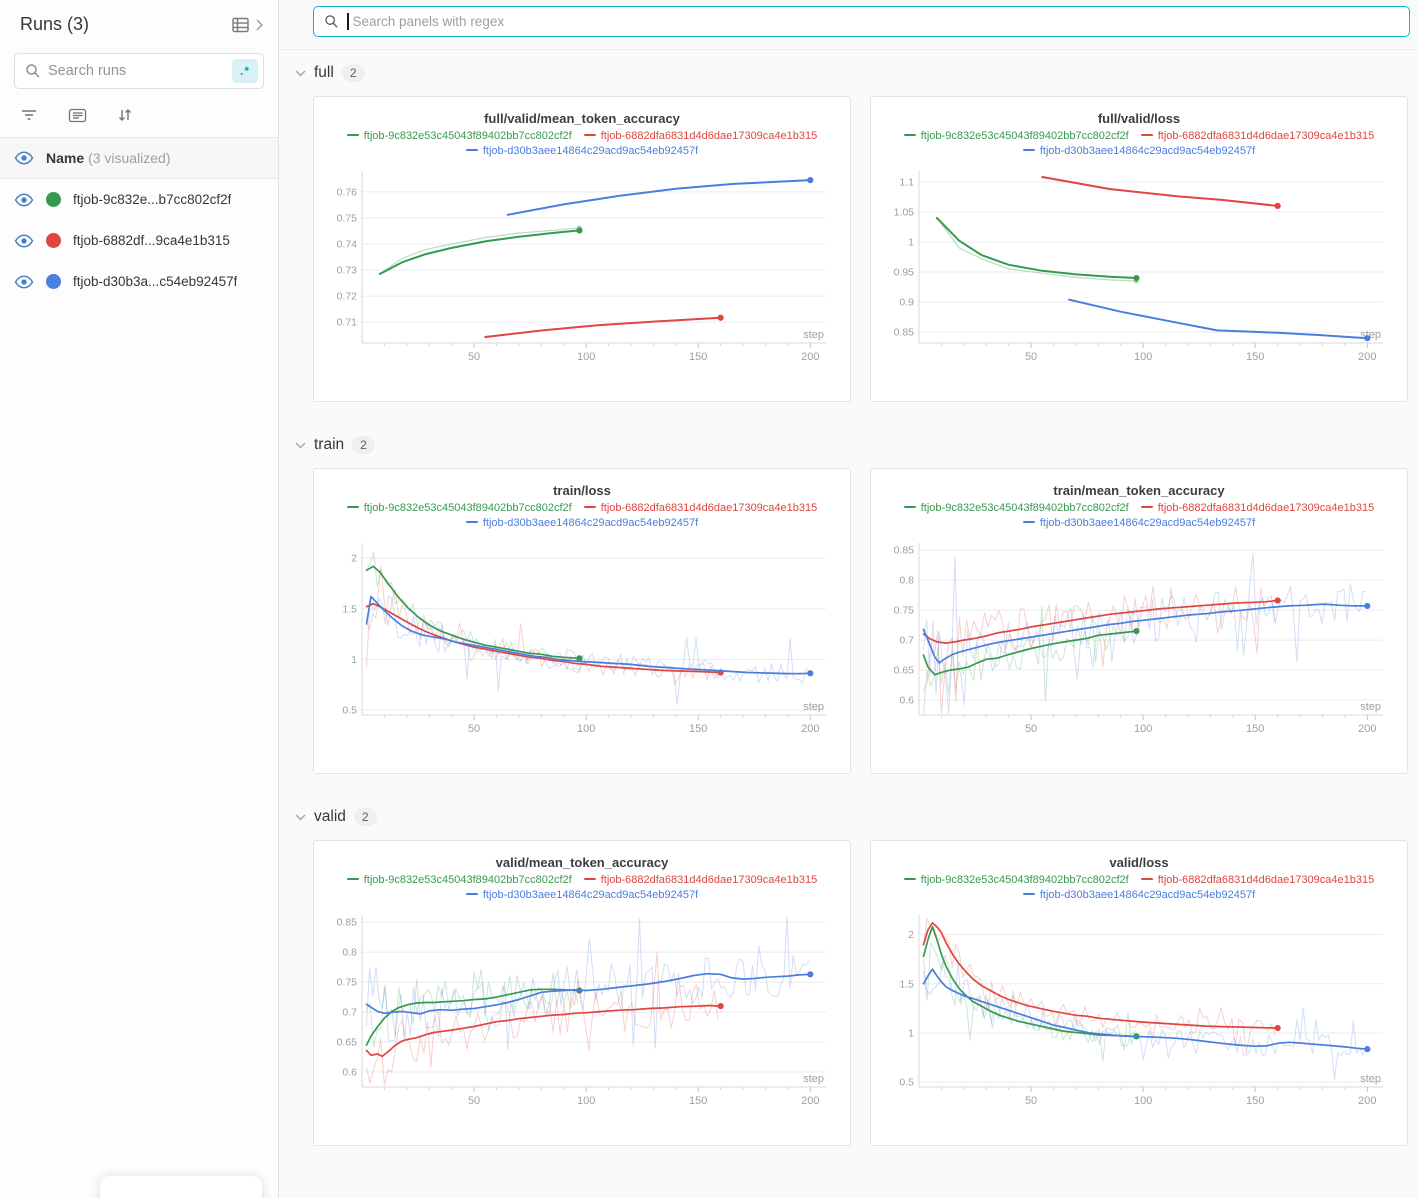 This screenshot has width=1418, height=1198. I want to click on chevron-down-icon, so click(300, 73).